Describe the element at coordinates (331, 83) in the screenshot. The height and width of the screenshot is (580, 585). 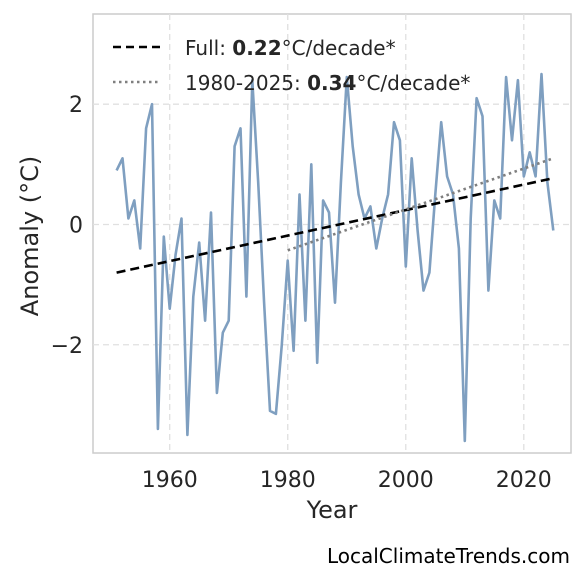
I see `legend-recent-value: 0.34` at that location.